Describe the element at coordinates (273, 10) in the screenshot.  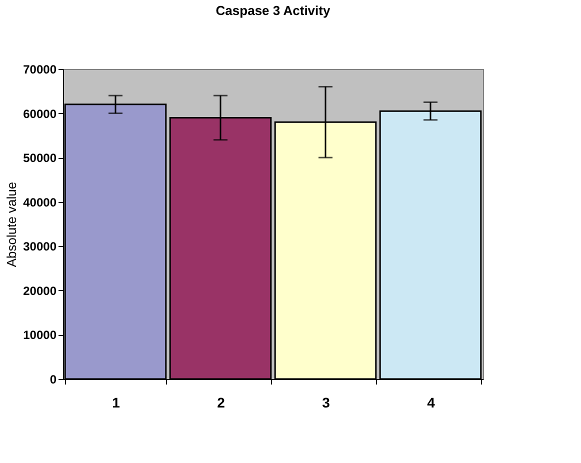
I see `chart-title: Caspase 3 Activity` at that location.